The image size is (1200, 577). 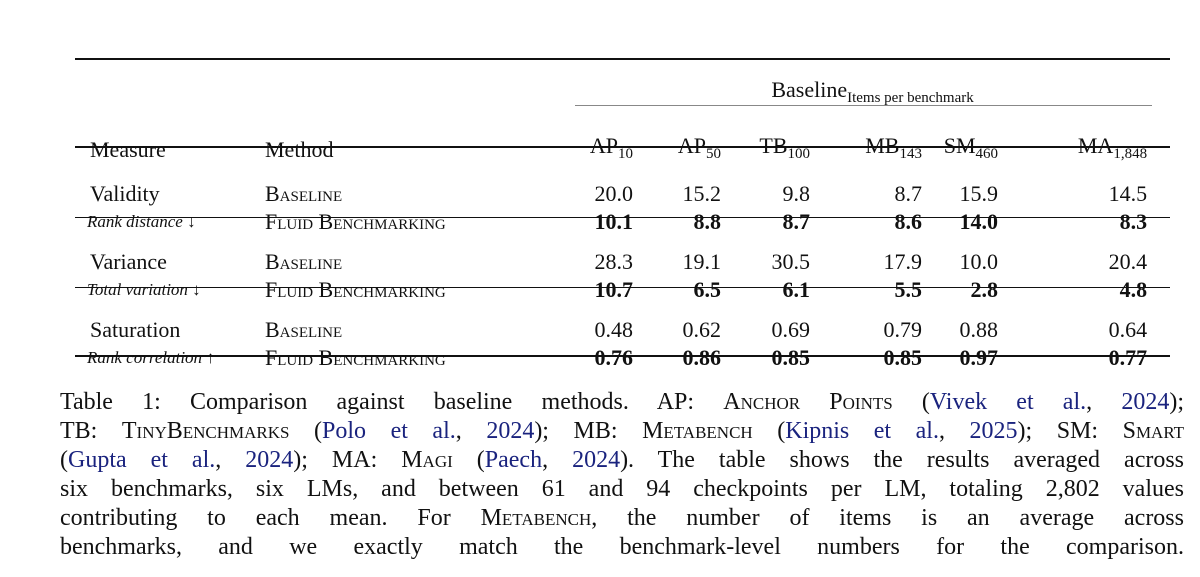 I want to click on caption-text: ); MB:, so click(x=588, y=431).